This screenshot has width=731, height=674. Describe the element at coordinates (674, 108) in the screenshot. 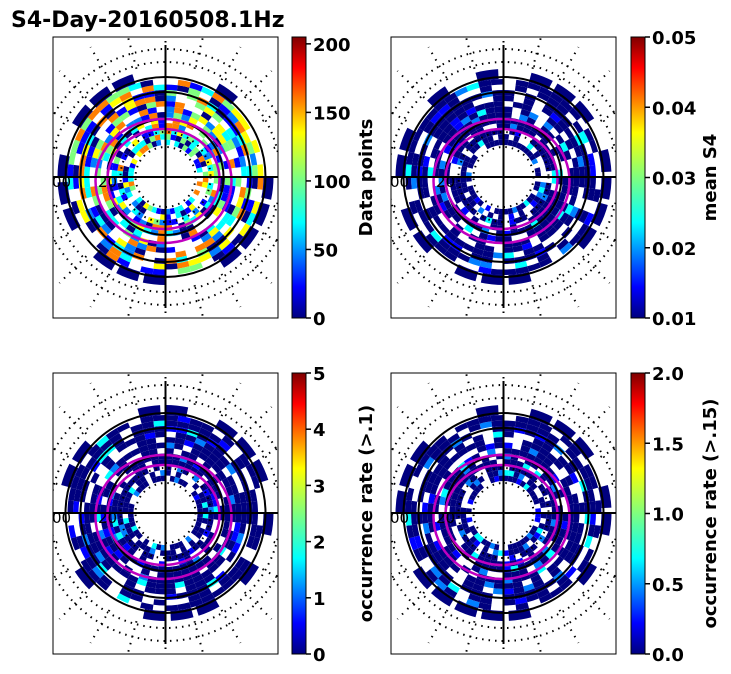

I see `colorbar-tick-label: 0.04` at that location.